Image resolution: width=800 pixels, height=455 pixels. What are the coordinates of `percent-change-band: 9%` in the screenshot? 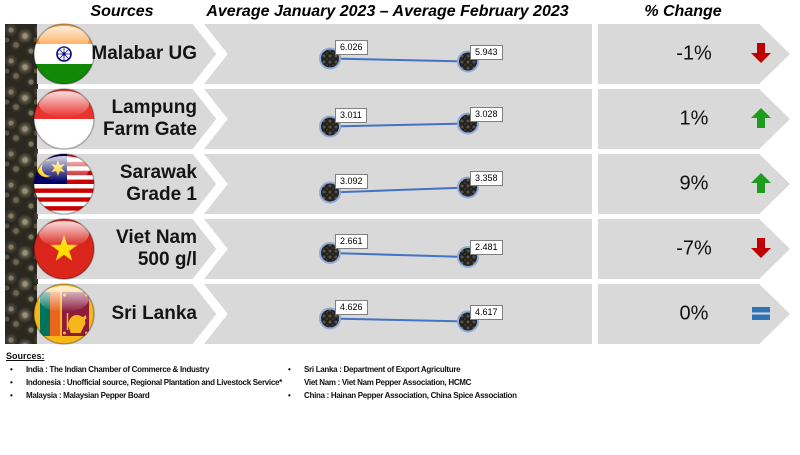 It's located at (694, 184).